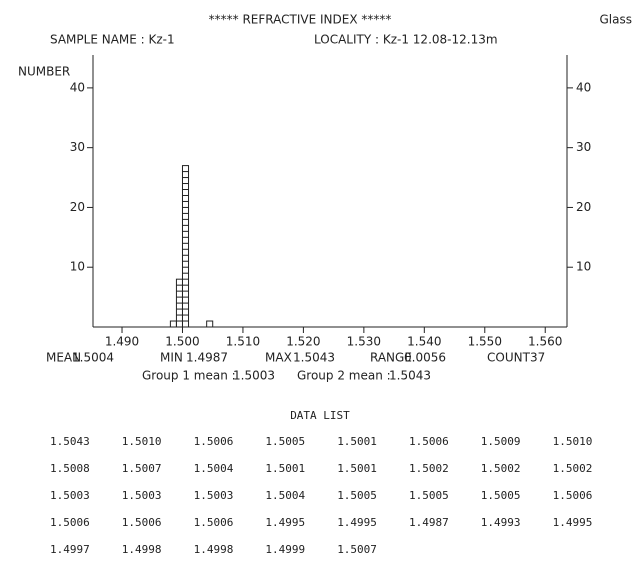 The image size is (639, 575). What do you see at coordinates (425, 358) in the screenshot?
I see `stat-value: 0.0056` at bounding box center [425, 358].